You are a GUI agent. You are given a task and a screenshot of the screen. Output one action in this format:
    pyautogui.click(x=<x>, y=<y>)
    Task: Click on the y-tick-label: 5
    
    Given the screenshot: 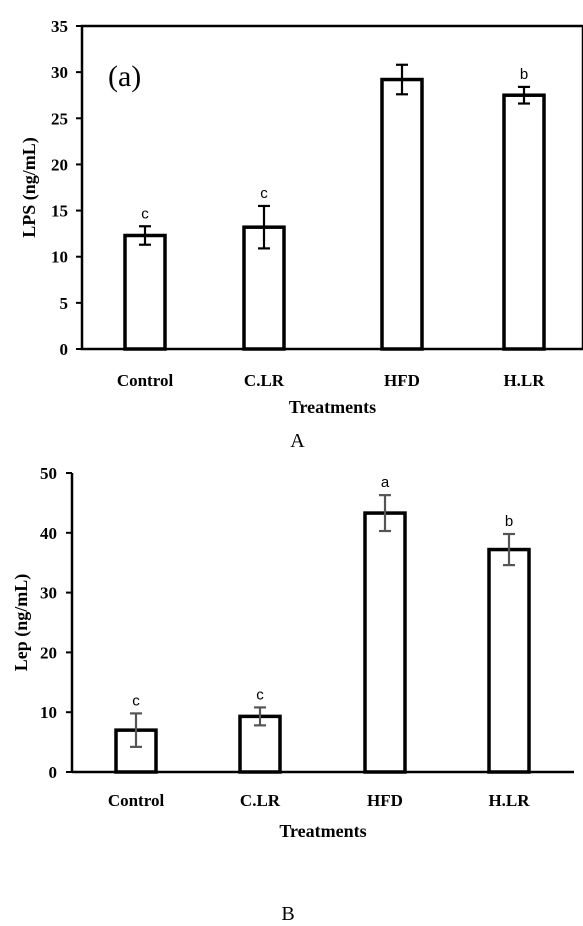 What is the action you would take?
    pyautogui.click(x=64, y=303)
    